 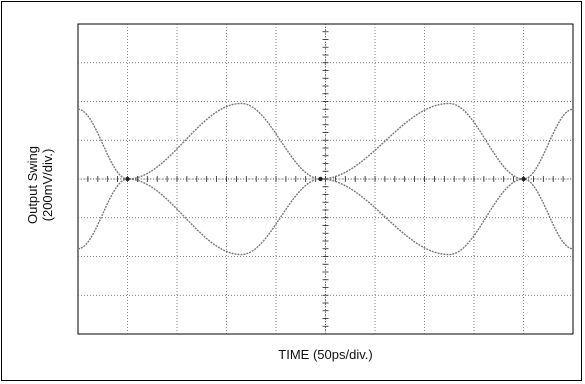 I want to click on x-axis-label: TIME (50ps/div.), so click(x=325, y=354).